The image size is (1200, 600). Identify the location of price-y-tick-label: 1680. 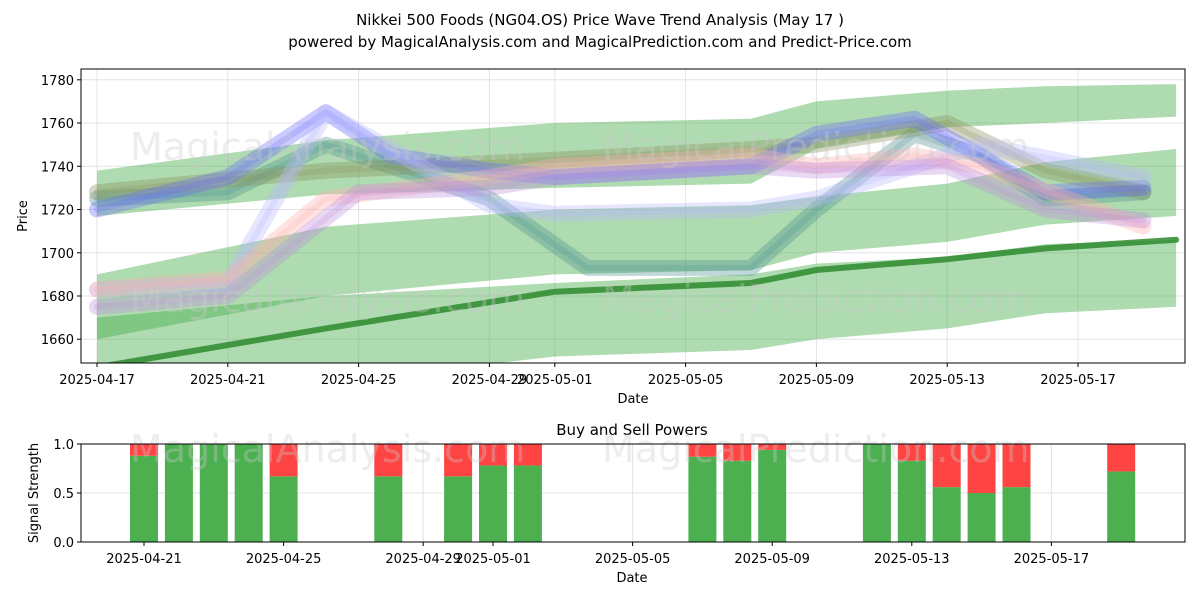
(57, 297).